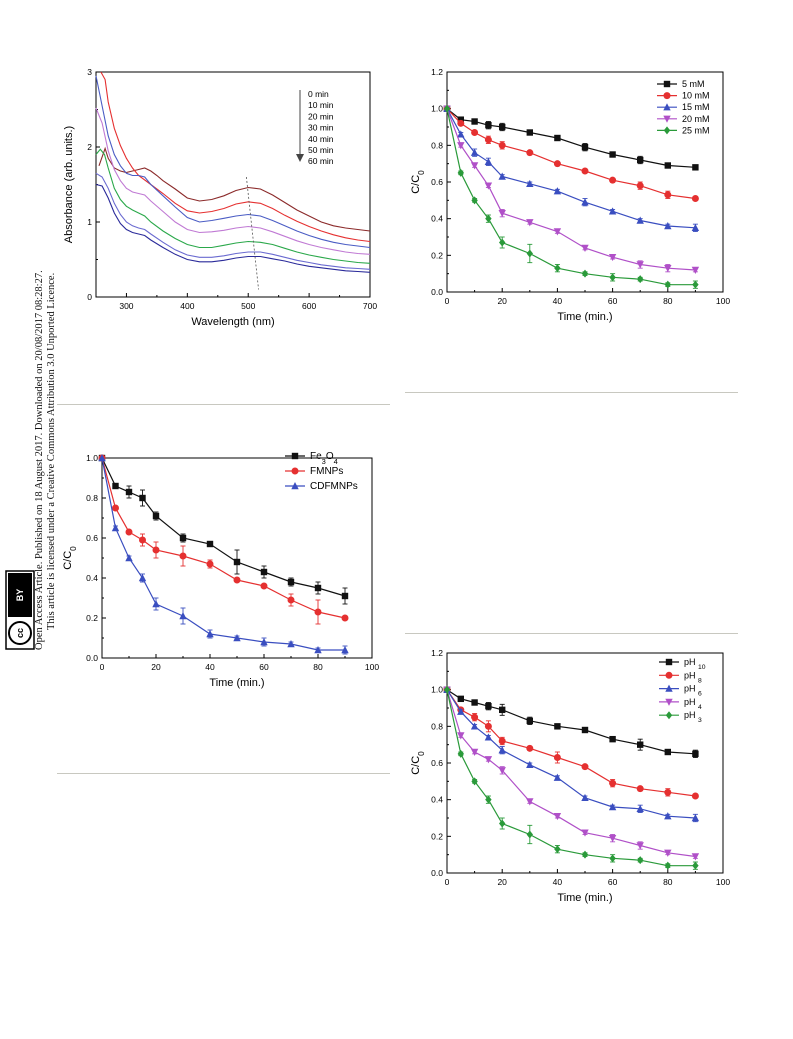 The width and height of the screenshot is (793, 1039). What do you see at coordinates (264, 667) in the screenshot?
I see `x-tick-label: 60` at bounding box center [264, 667].